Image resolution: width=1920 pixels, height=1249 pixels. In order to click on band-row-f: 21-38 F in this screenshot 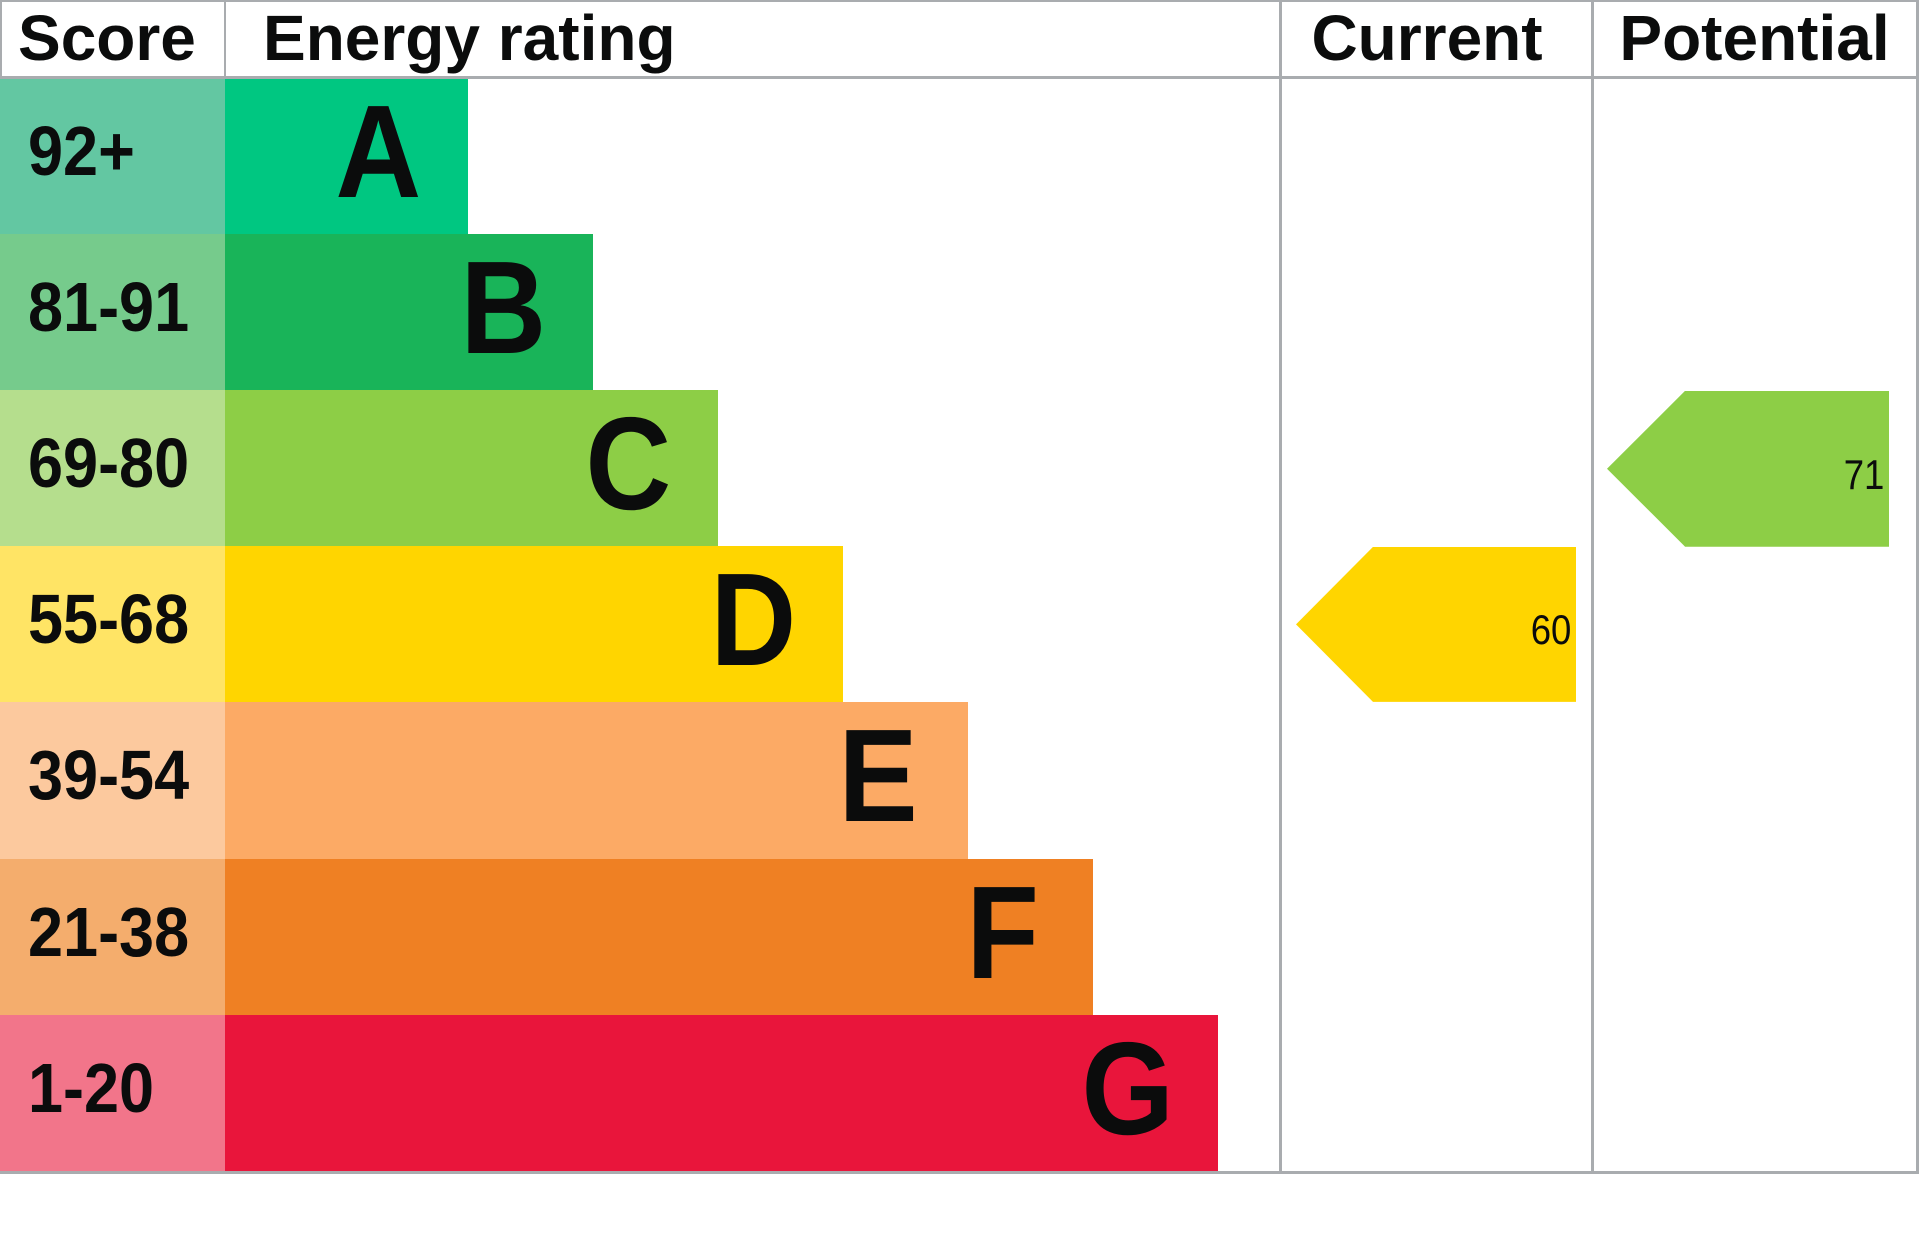, I will do `click(960, 936)`.